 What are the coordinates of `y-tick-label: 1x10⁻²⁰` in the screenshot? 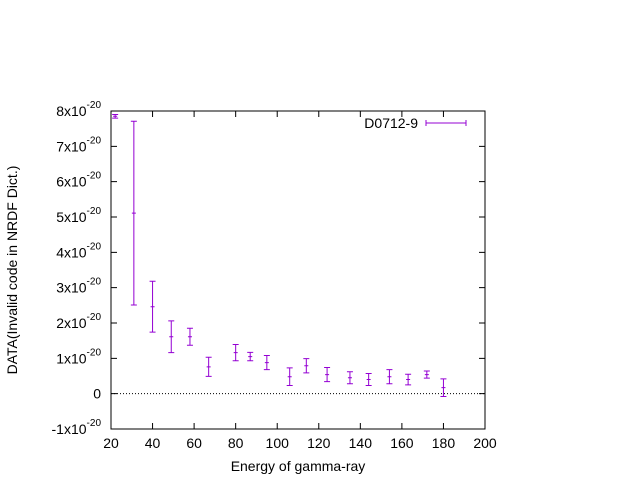 It's located at (78, 356).